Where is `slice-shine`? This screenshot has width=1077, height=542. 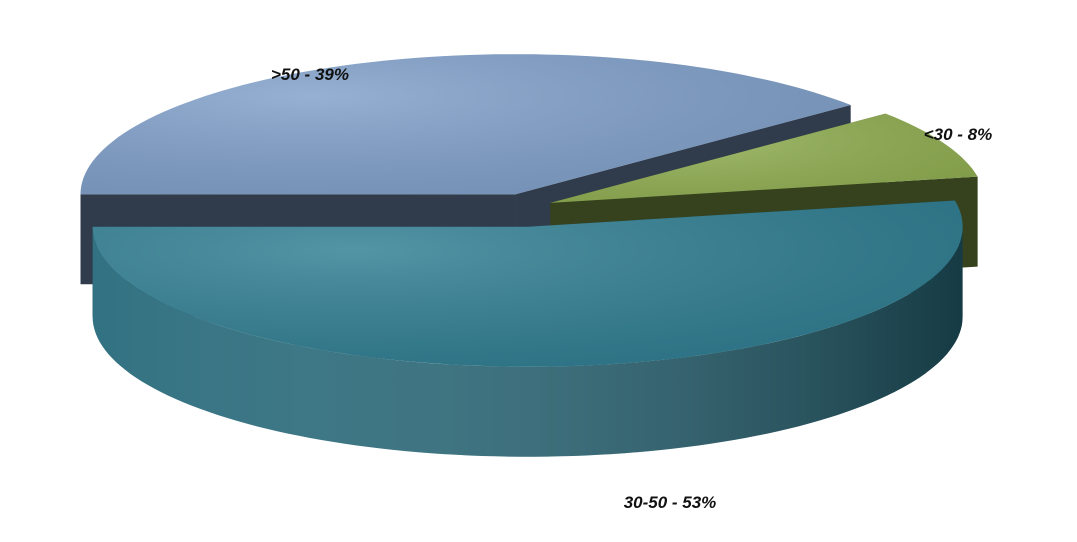
slice-shine is located at coordinates (764, 158).